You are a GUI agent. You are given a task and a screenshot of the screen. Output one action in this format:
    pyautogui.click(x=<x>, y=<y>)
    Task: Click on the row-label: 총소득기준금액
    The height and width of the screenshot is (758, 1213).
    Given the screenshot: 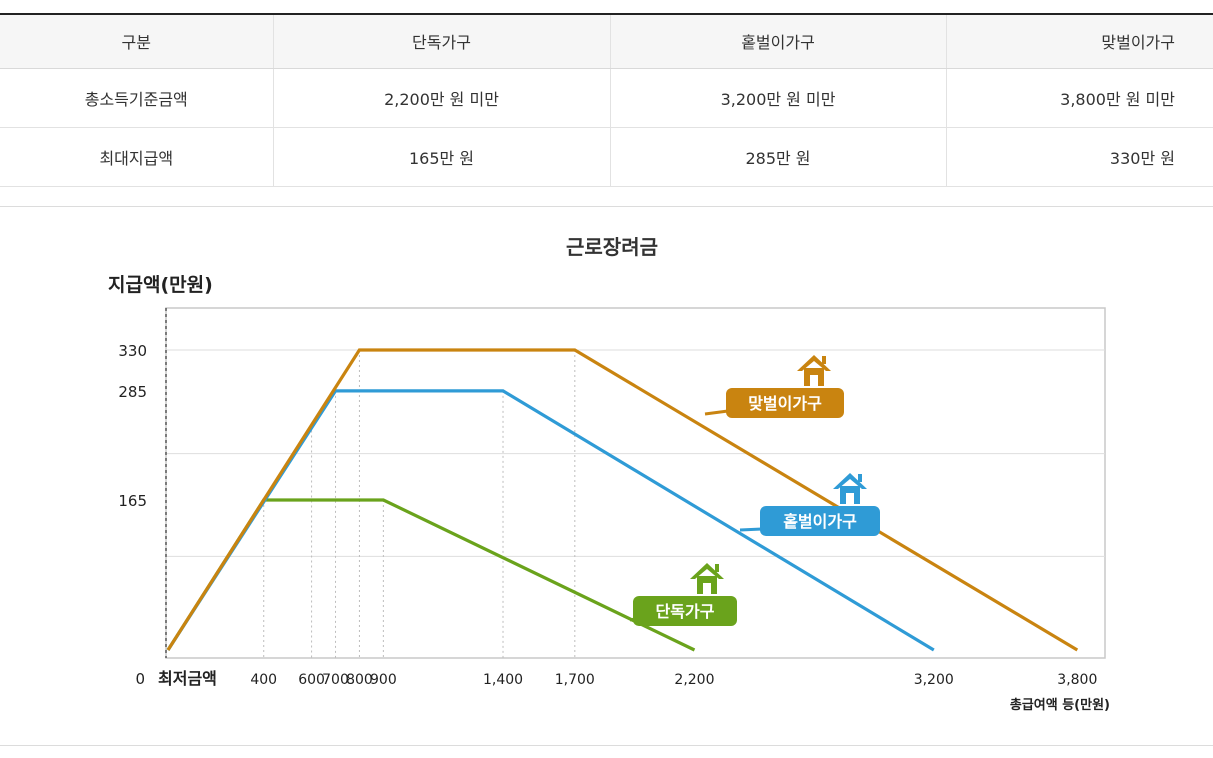 What is the action you would take?
    pyautogui.click(x=136, y=98)
    